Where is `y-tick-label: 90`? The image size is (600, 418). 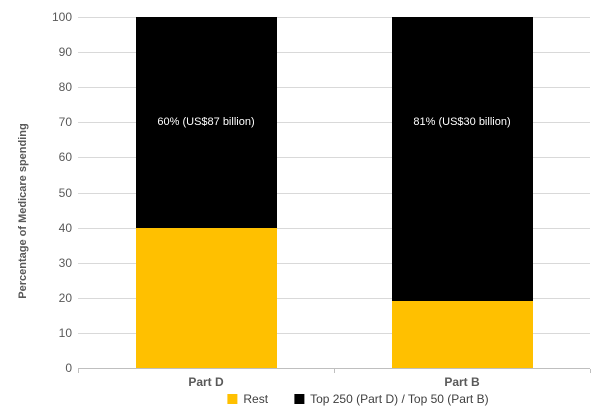 y-tick-label: 90 is located at coordinates (65, 52).